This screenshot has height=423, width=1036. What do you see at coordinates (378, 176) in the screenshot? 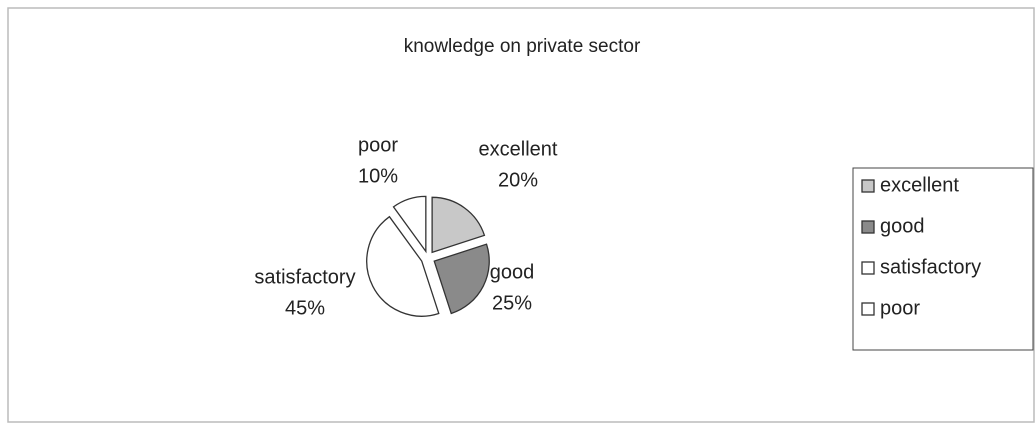
I see `slice-label-value: 10%` at bounding box center [378, 176].